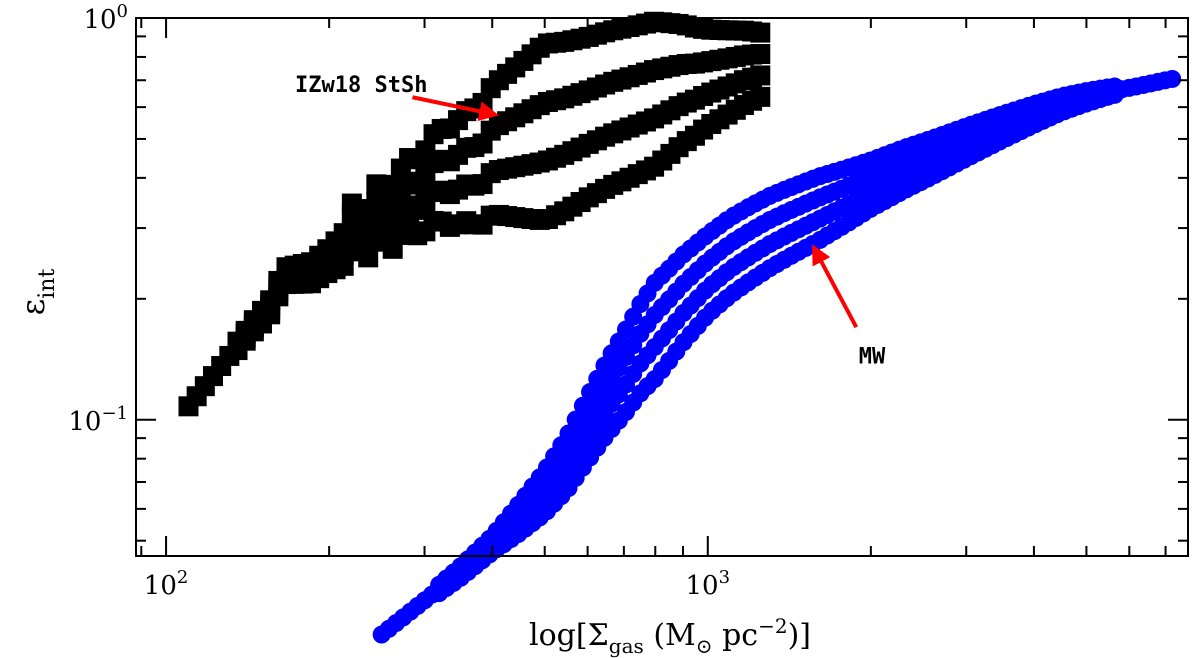 The width and height of the screenshot is (1200, 658). What do you see at coordinates (105, 18) in the screenshot?
I see `y-tick-label: 10⁰` at bounding box center [105, 18].